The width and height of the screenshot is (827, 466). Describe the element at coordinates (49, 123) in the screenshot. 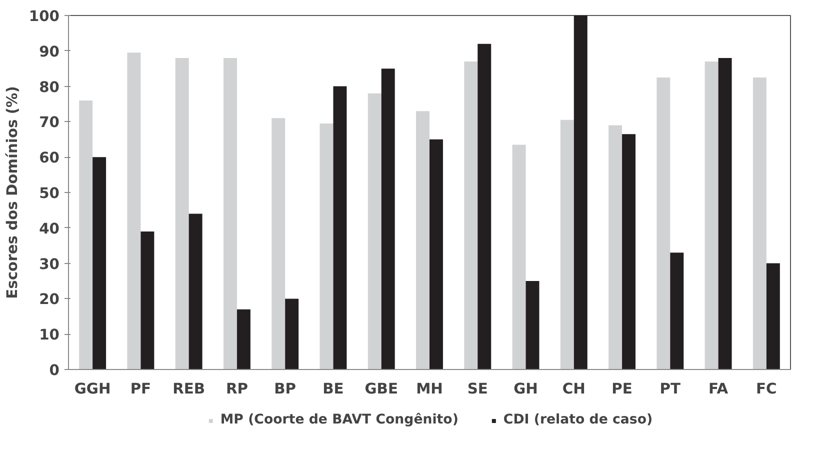

I see `y-tick-label: 70` at that location.